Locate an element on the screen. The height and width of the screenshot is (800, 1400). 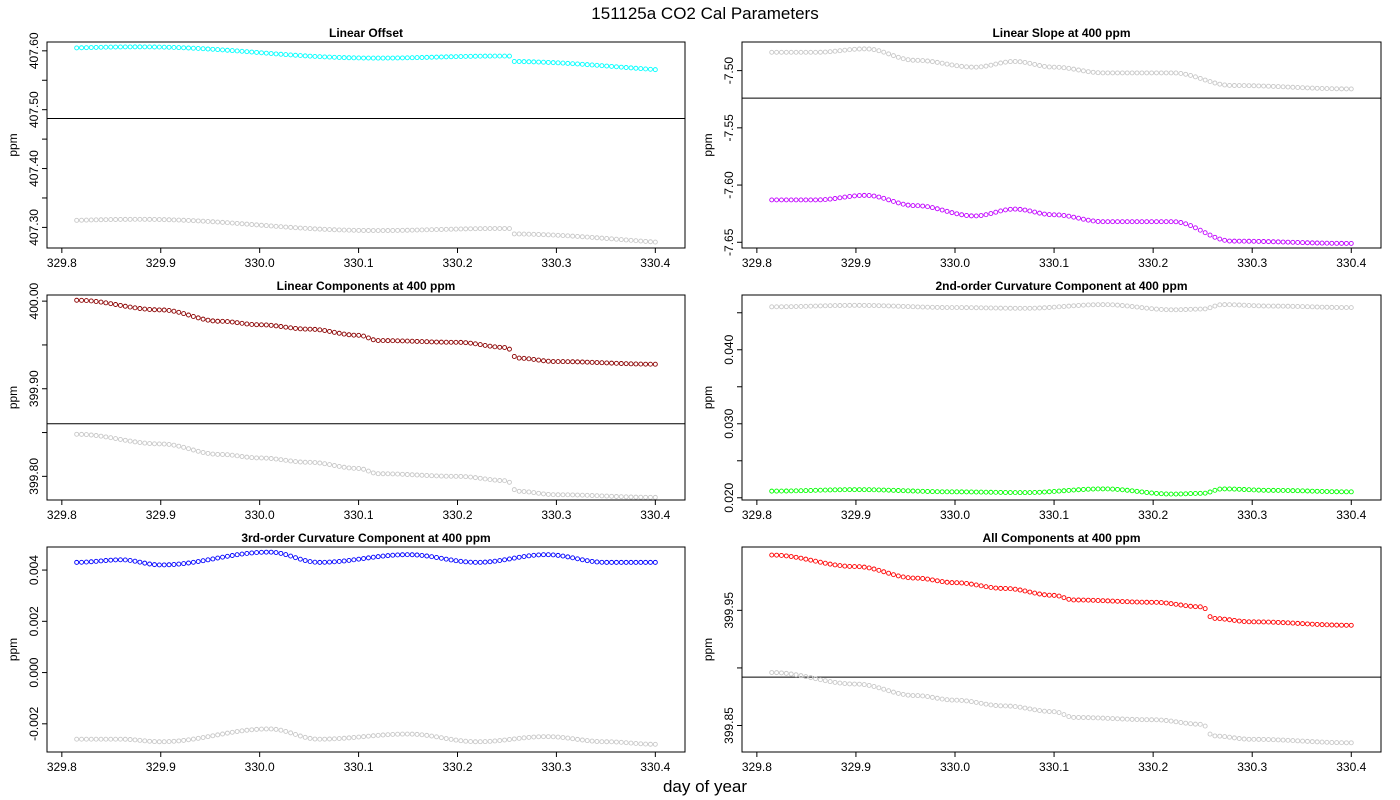
y-tick-label: 0.020 is located at coordinates (729, 497).